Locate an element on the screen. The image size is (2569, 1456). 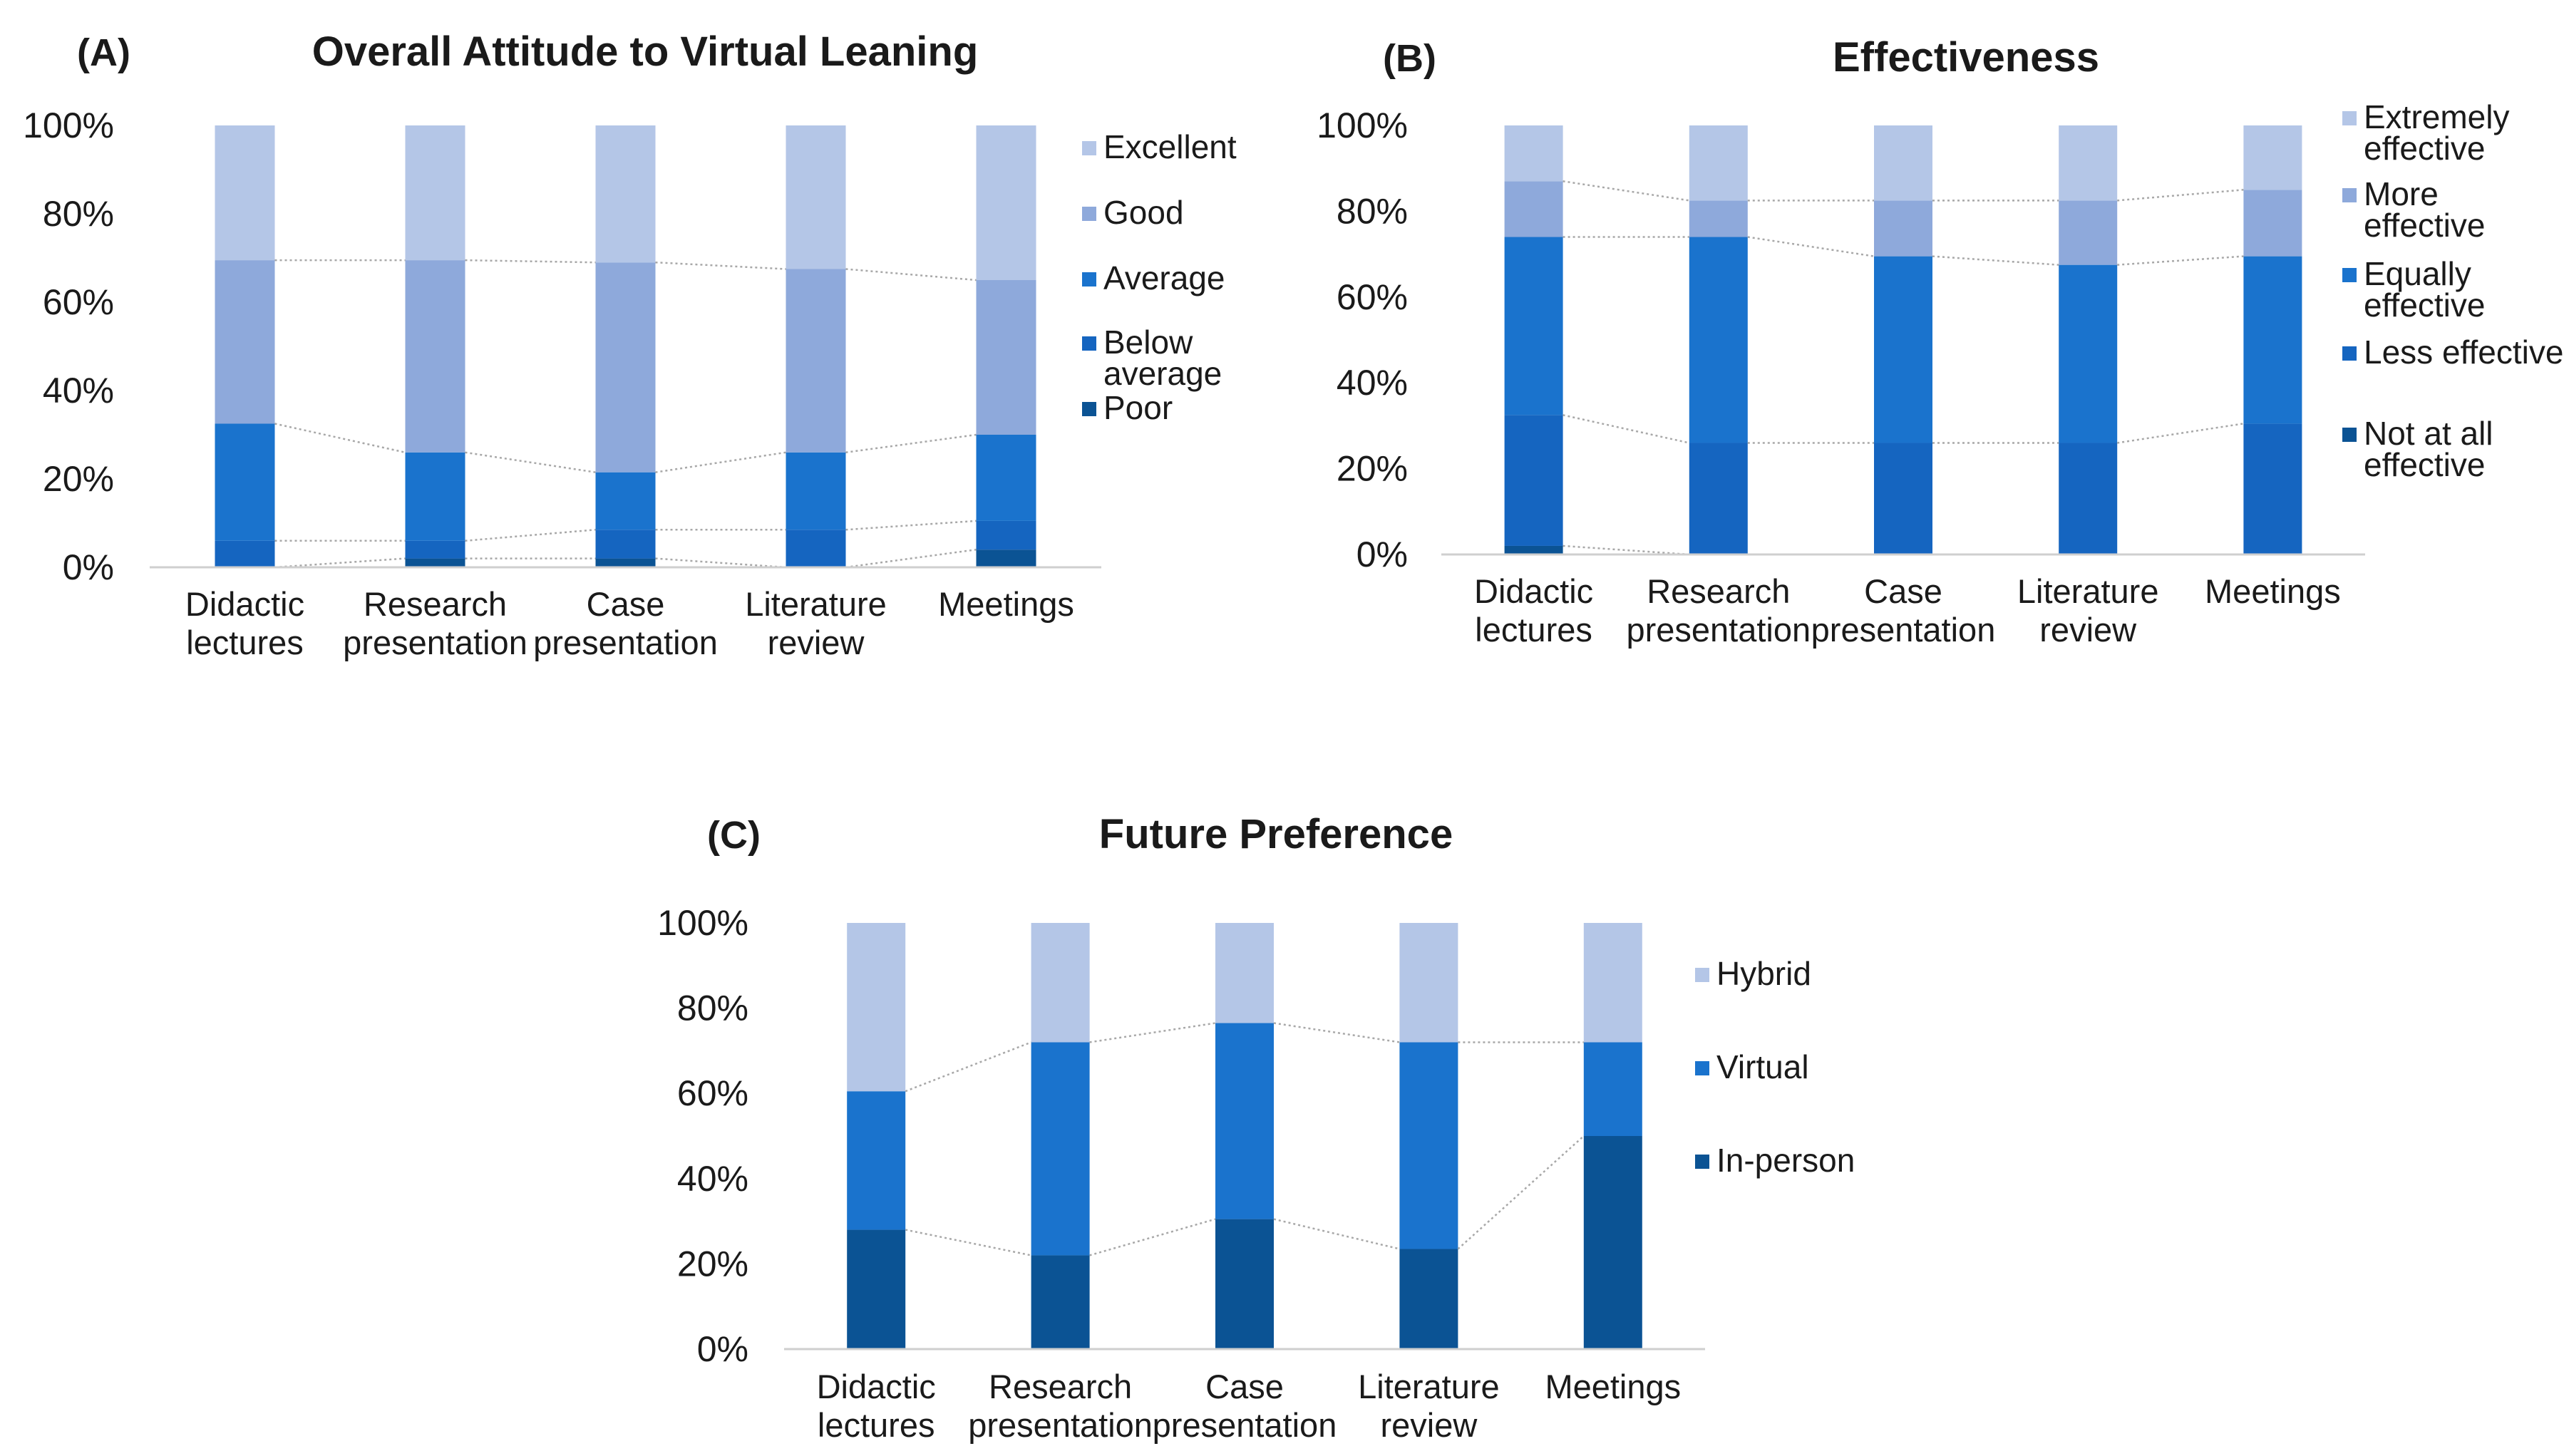
legend-label: Equally effective is located at coordinates (2424, 289).